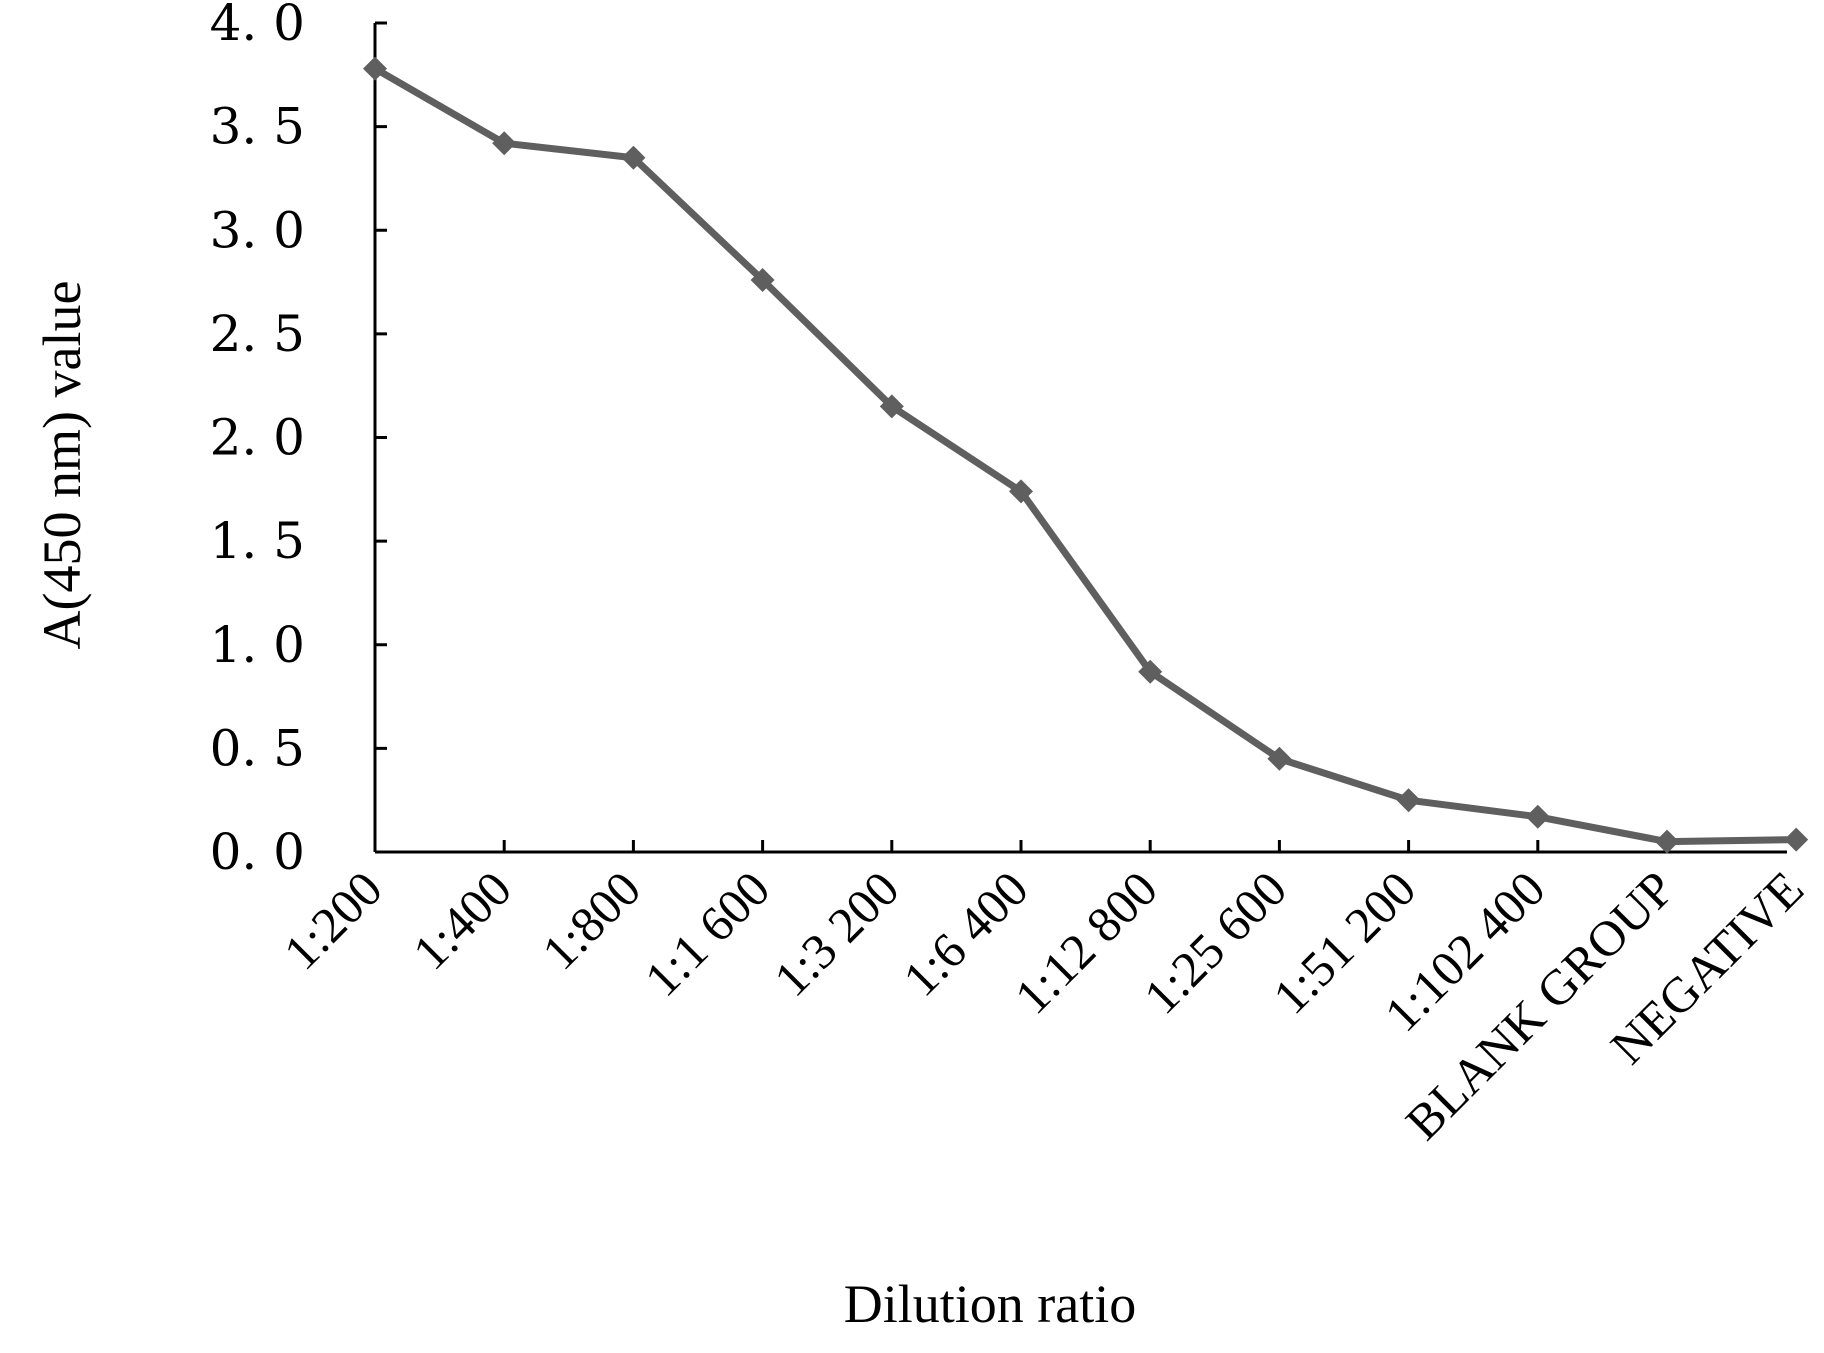  I want to click on x-tick-label: 1:1 600, so click(707, 933).